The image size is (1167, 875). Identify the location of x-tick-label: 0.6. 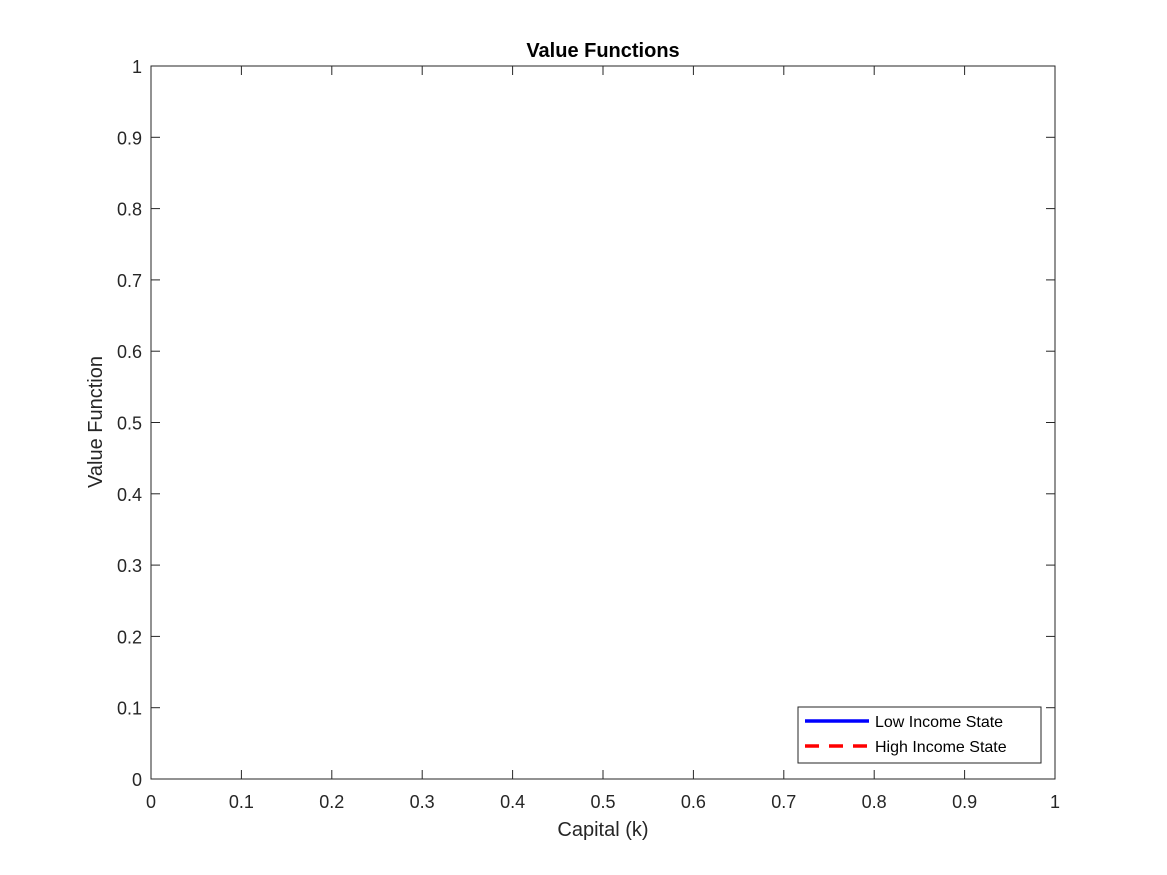
(693, 802).